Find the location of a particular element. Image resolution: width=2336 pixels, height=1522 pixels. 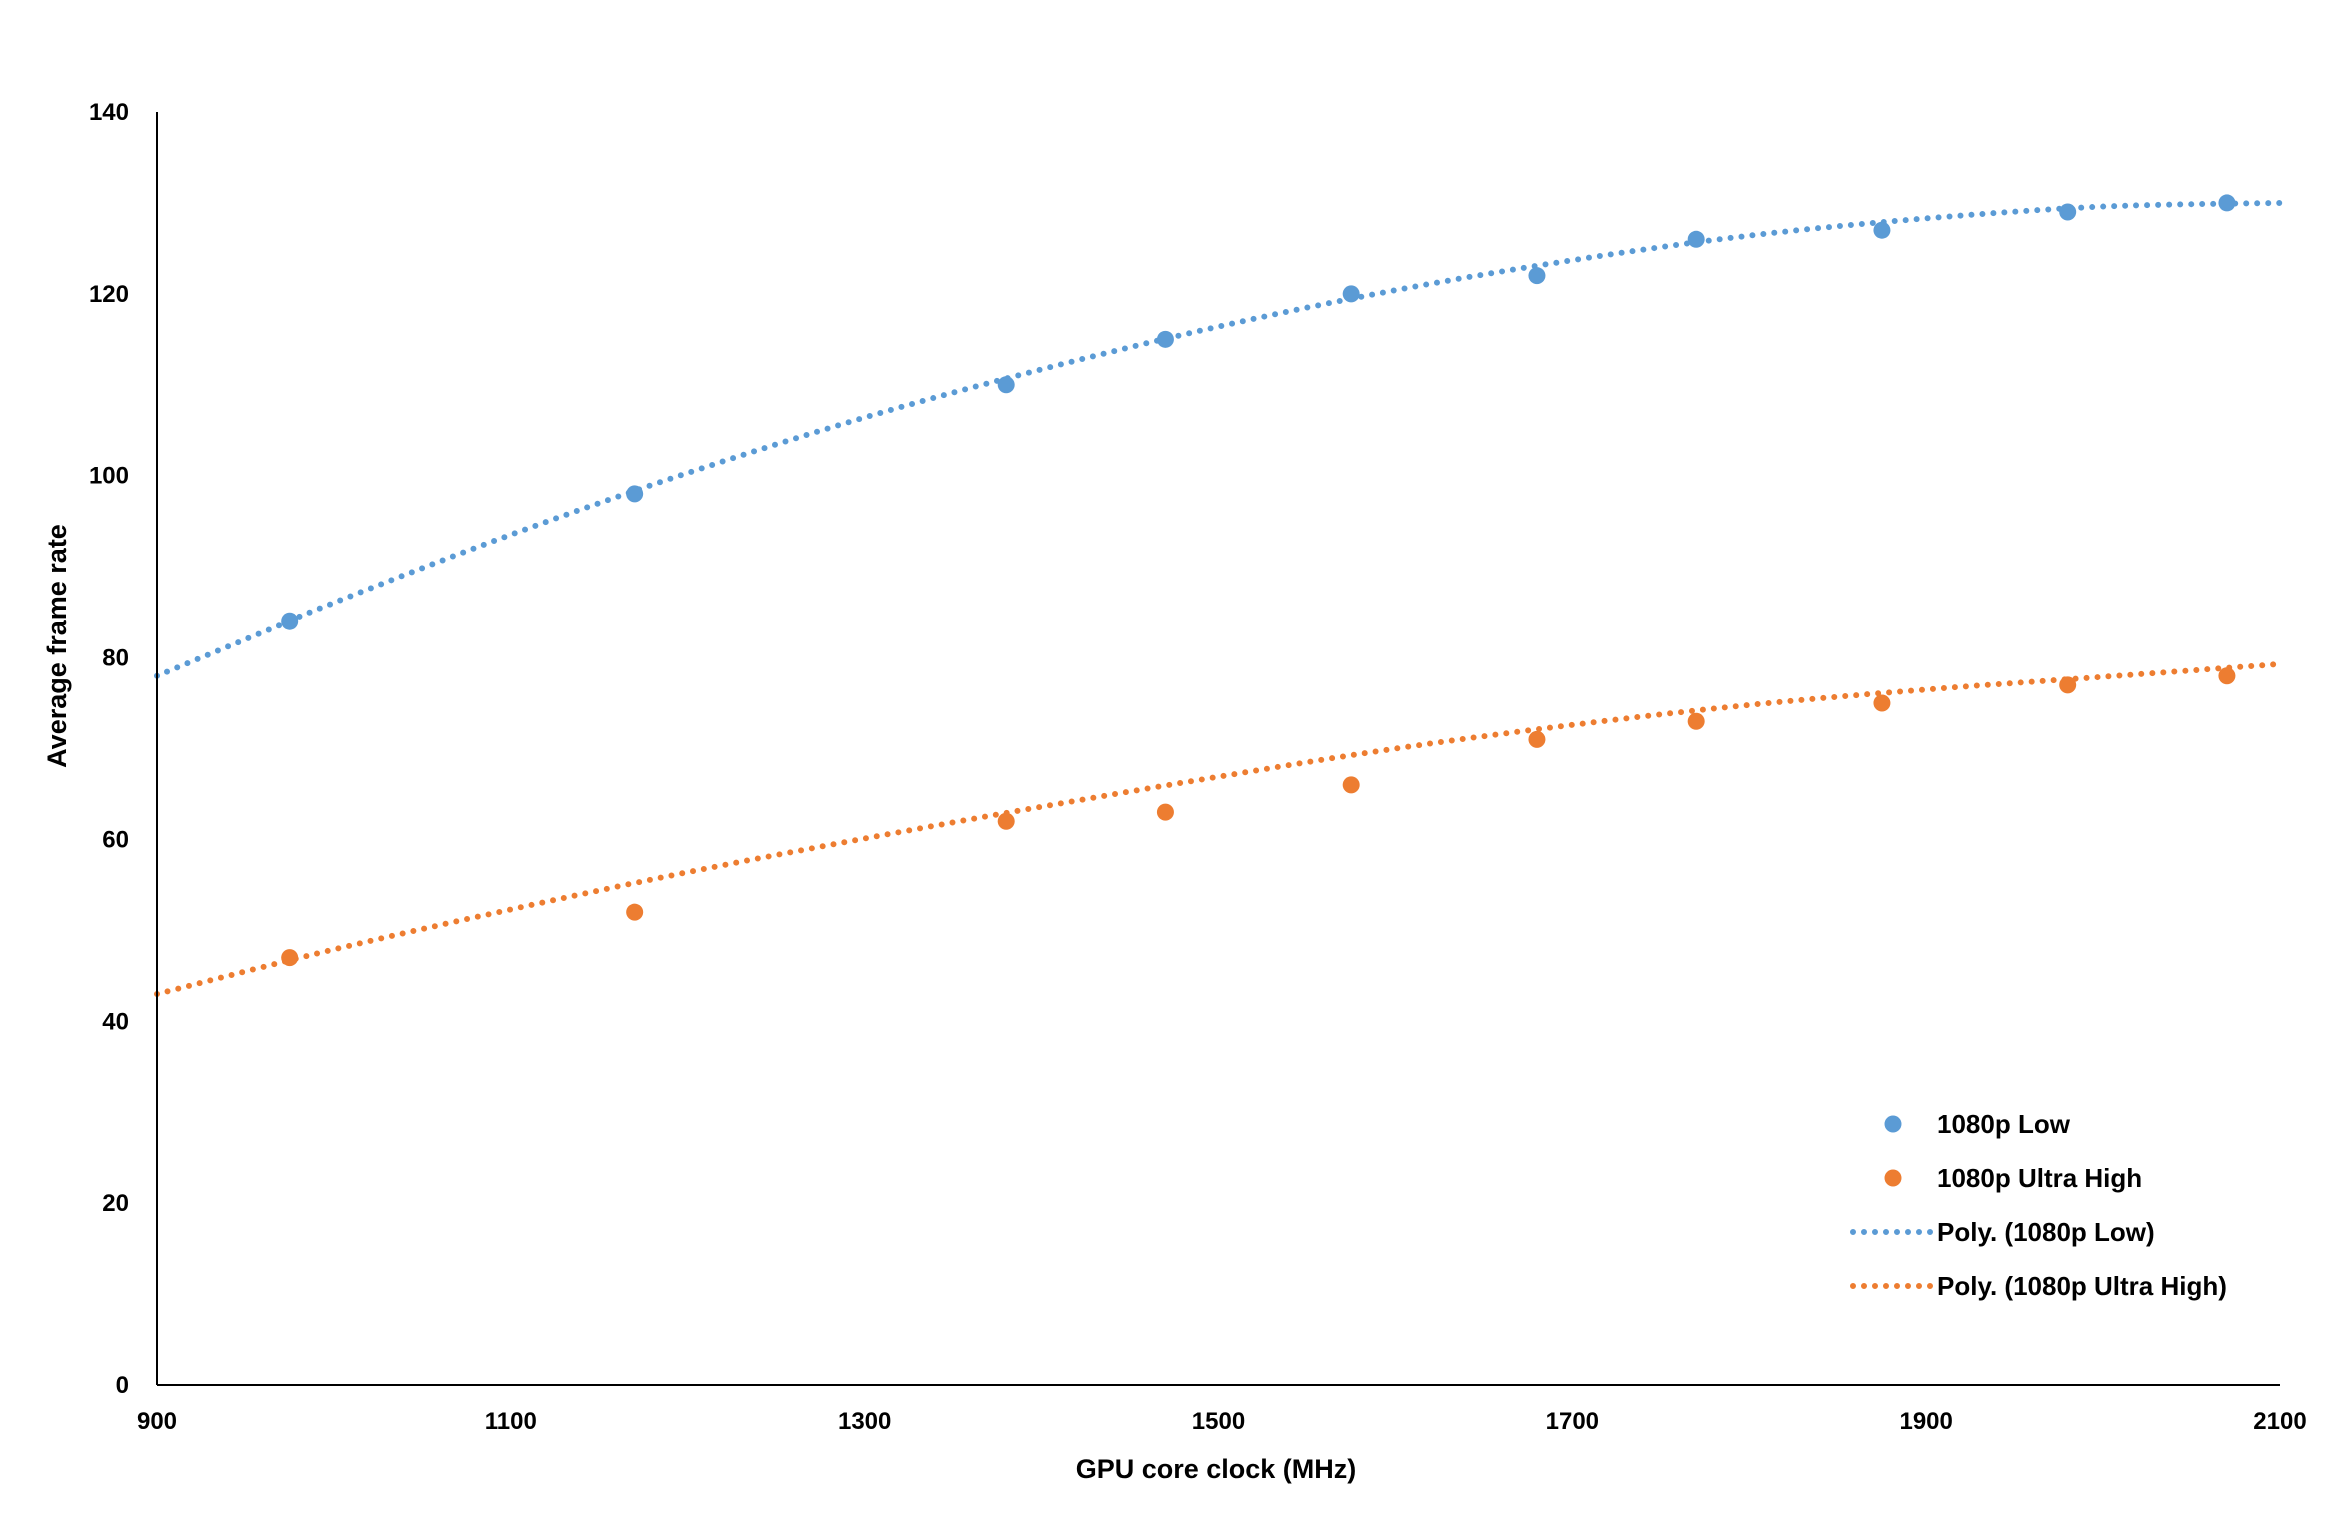

legend-item-1080p-ultra-high: 1080p Ultra High is located at coordinates (2013, 1178).